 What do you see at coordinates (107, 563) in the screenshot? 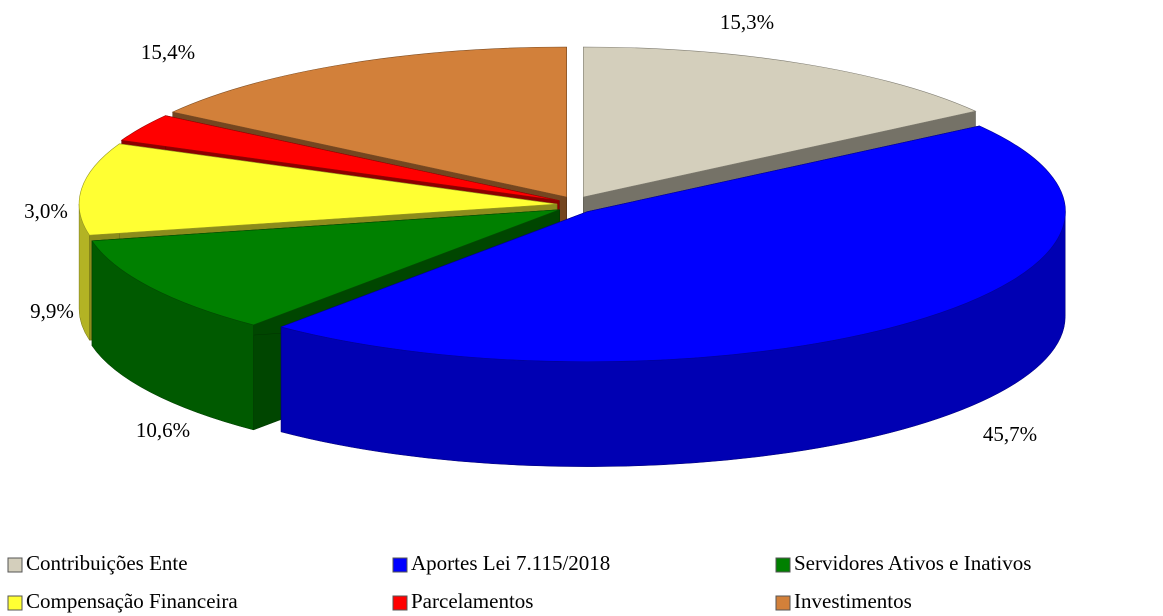
I see `legend-label: Contribuições Ente` at bounding box center [107, 563].